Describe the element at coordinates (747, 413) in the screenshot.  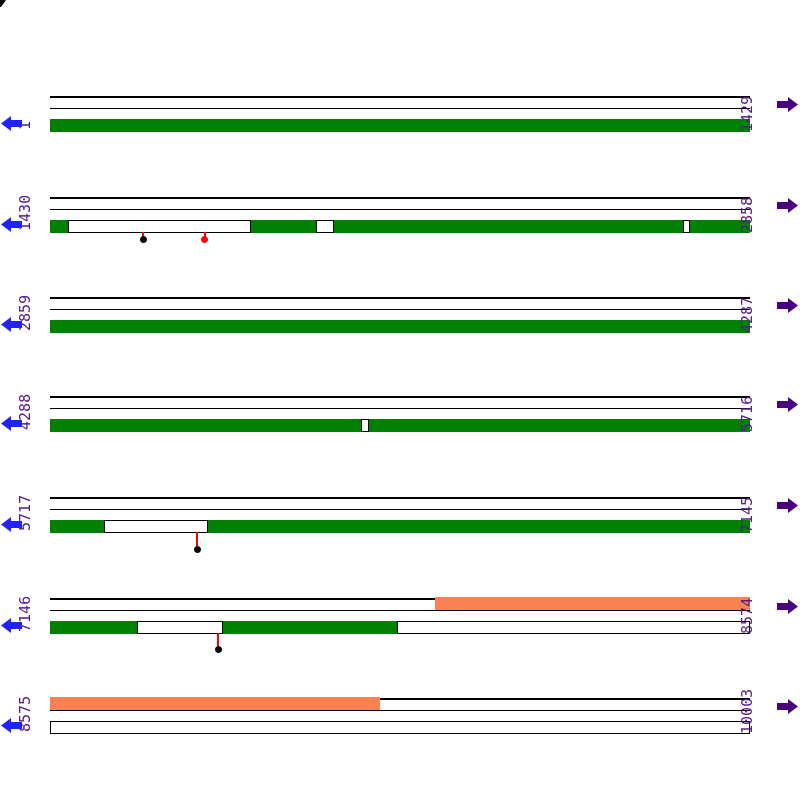
I see `row-end-label: 5716` at that location.